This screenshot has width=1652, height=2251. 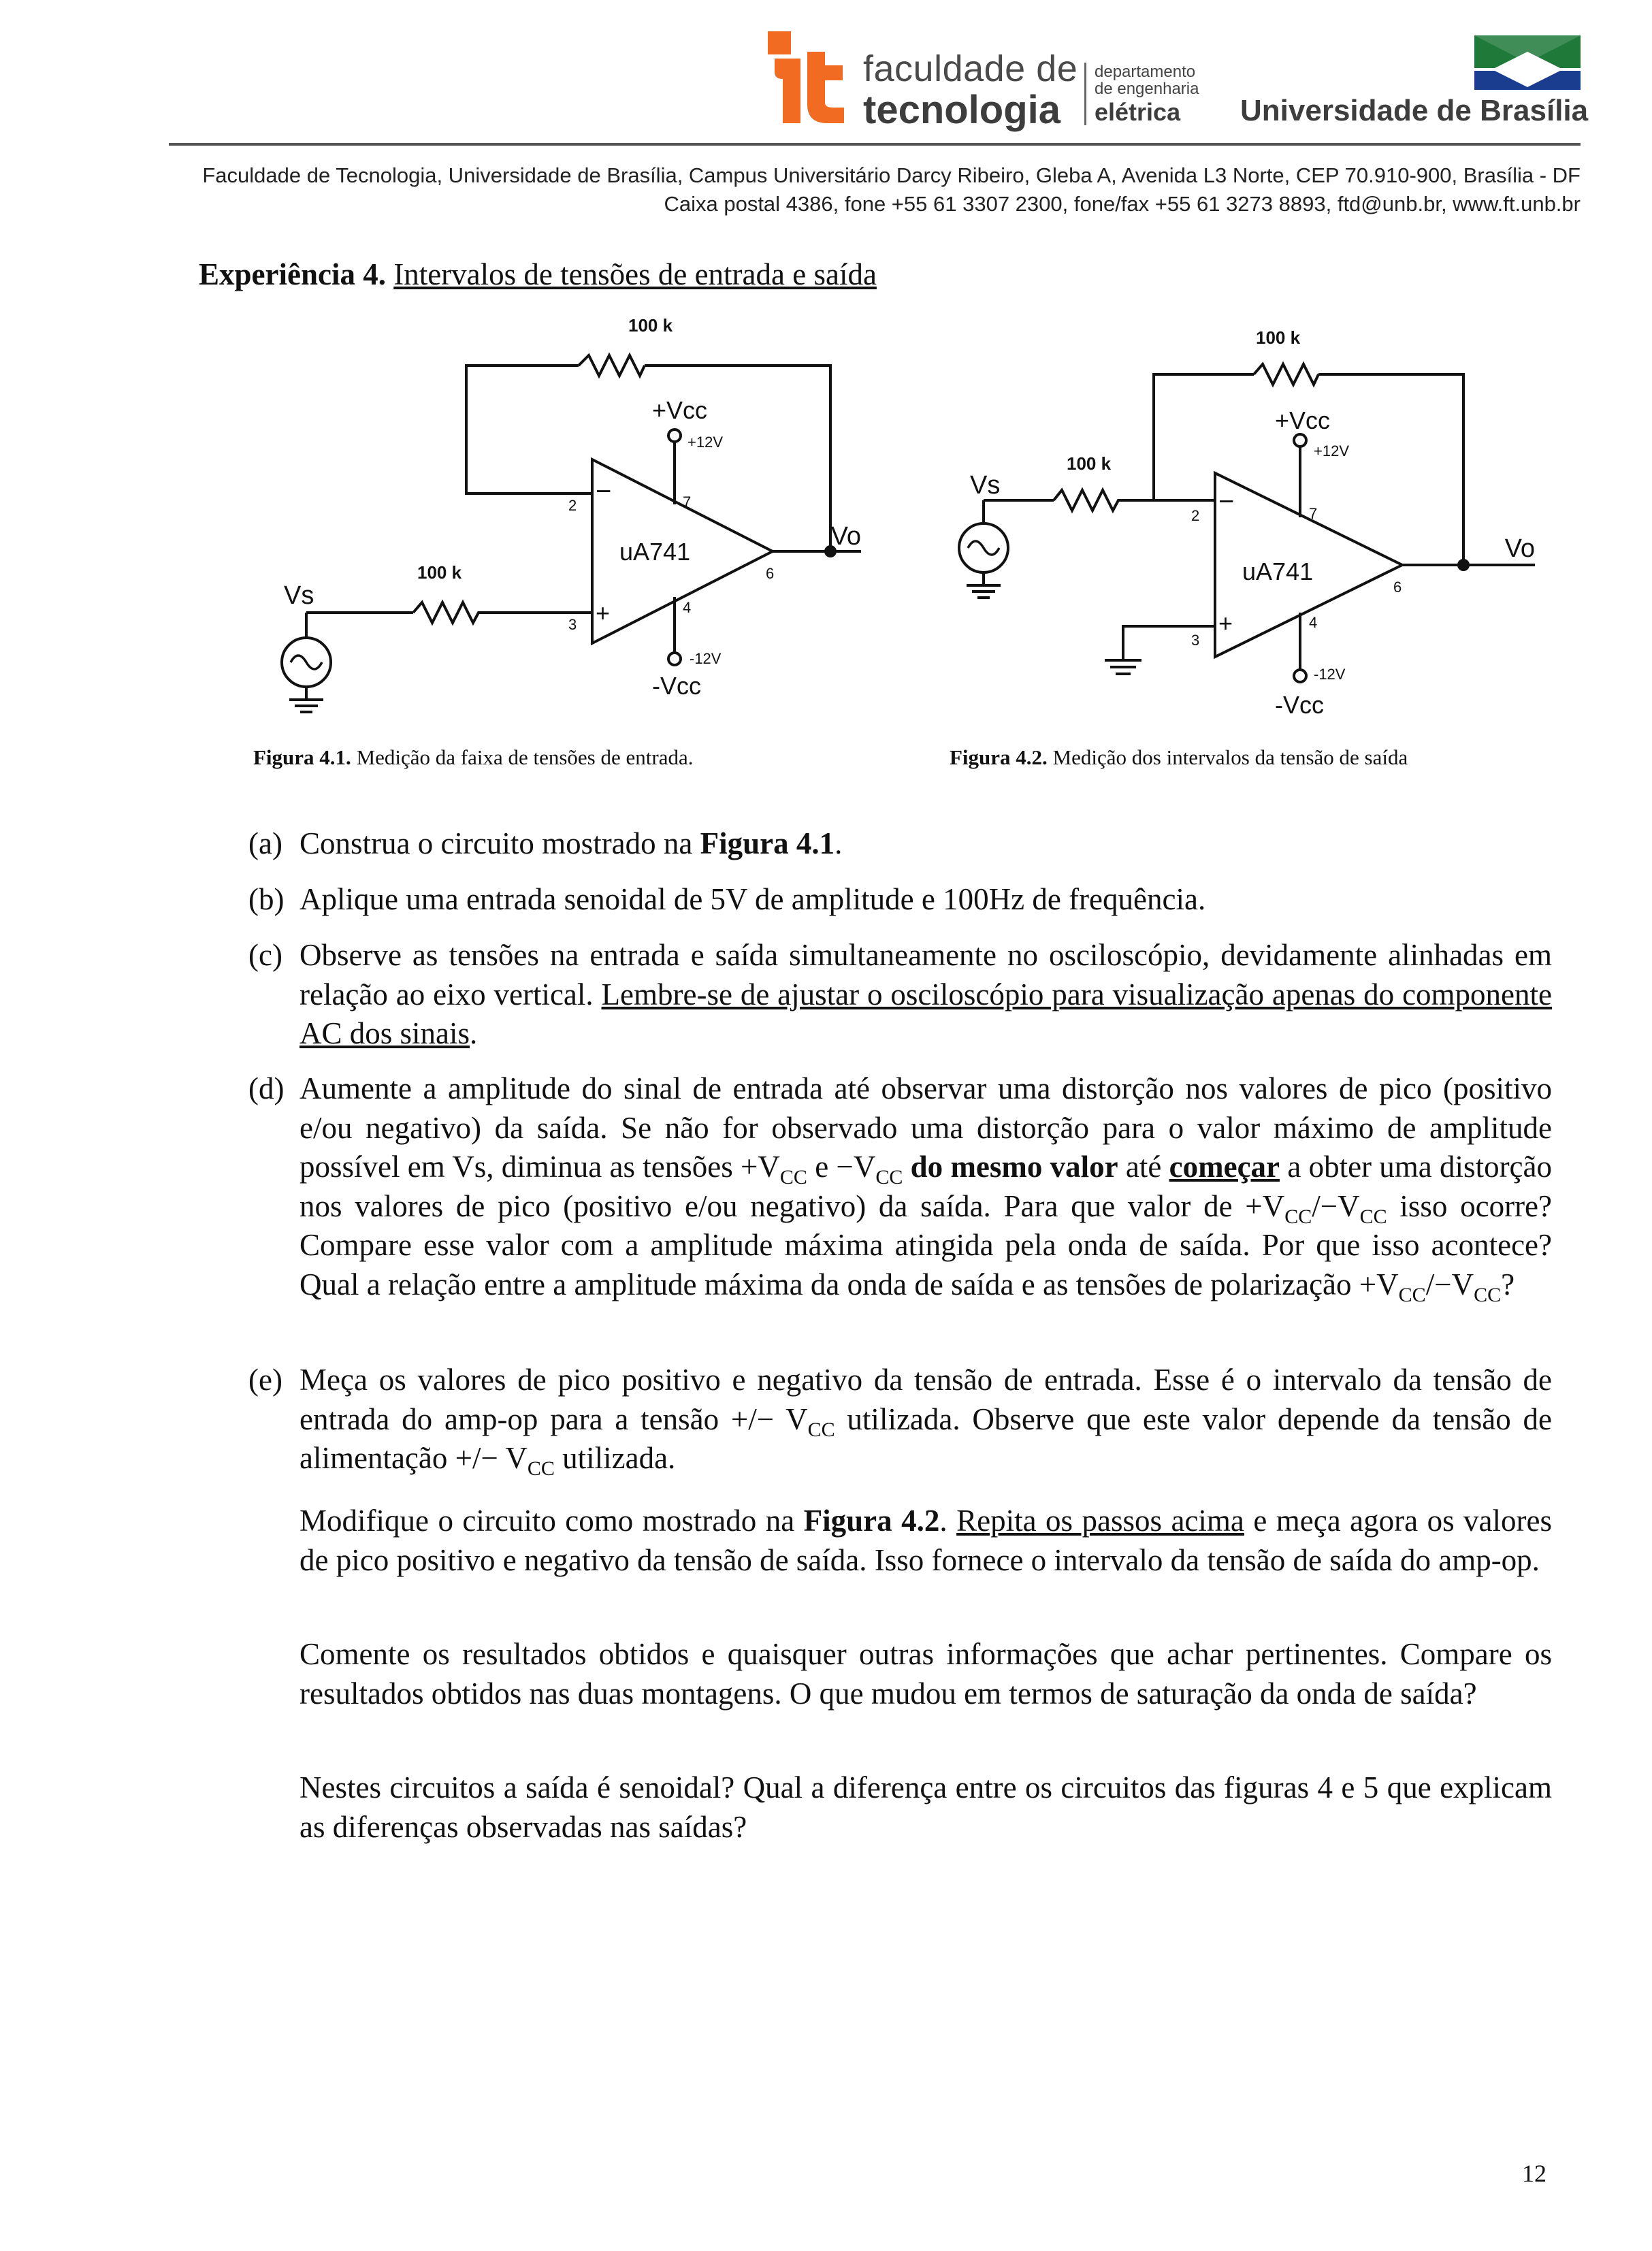 What do you see at coordinates (1414, 110) in the screenshot?
I see `university-name: Universidade de Brasília` at bounding box center [1414, 110].